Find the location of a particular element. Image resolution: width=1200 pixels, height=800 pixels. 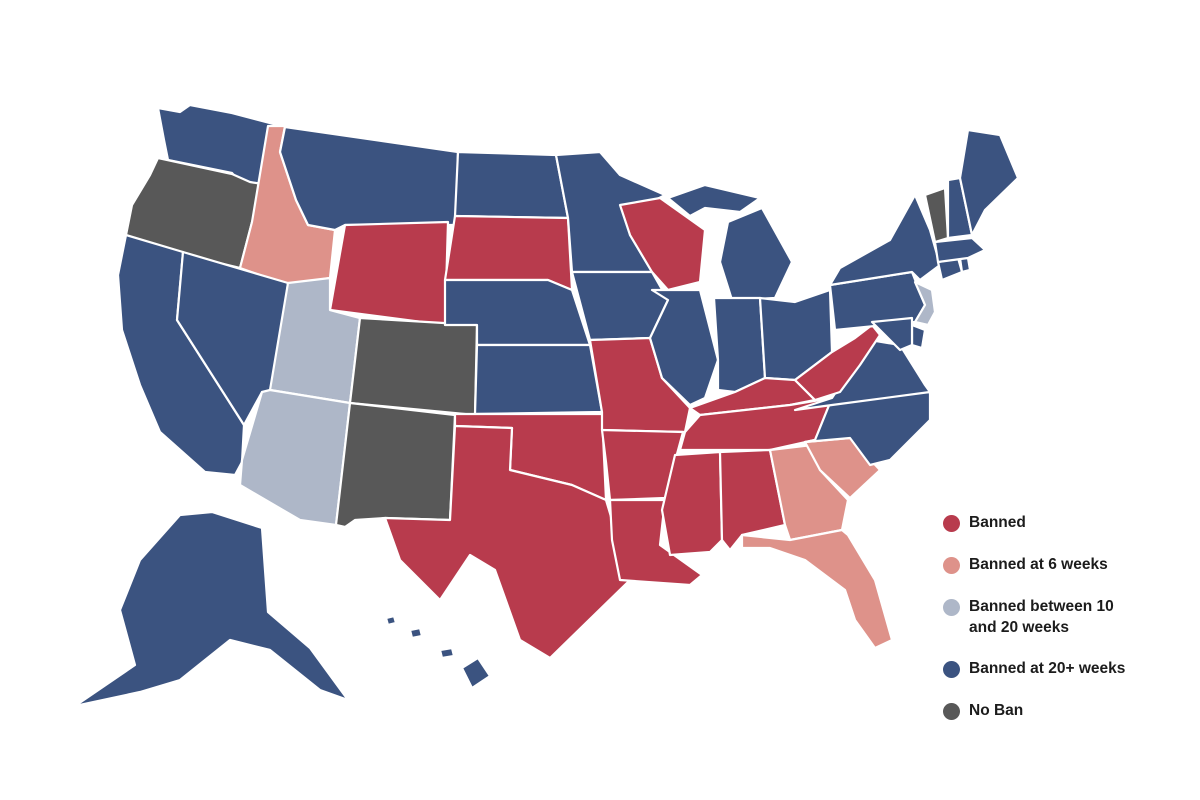

legend-swatch-no-ban is located at coordinates (951, 711).